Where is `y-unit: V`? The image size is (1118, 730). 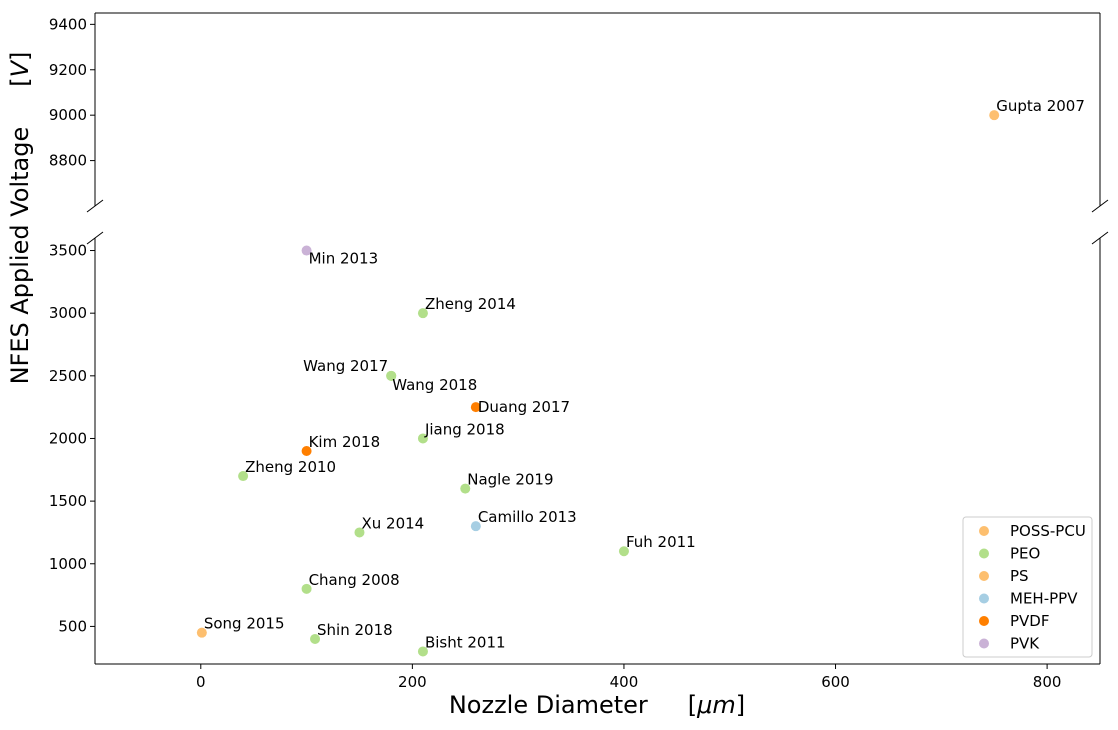
y-unit: V is located at coordinates (20, 68).